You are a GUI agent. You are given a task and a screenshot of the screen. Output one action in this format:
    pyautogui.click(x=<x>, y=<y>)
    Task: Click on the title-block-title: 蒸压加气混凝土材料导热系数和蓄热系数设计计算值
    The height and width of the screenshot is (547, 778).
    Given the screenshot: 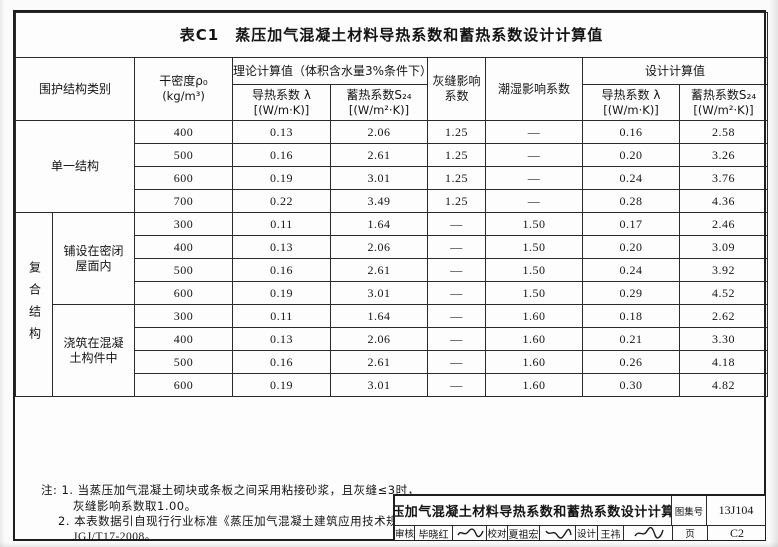 What is the action you would take?
    pyautogui.click(x=533, y=510)
    